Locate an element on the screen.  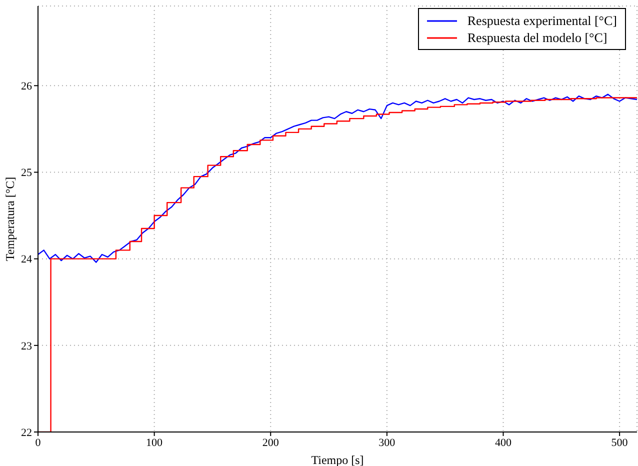
x-tick-label: 300 is located at coordinates (387, 442).